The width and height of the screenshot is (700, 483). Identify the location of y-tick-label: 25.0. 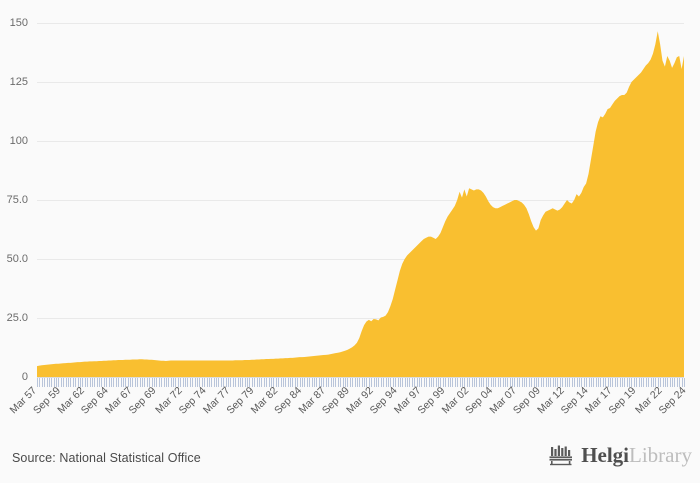
(17, 318).